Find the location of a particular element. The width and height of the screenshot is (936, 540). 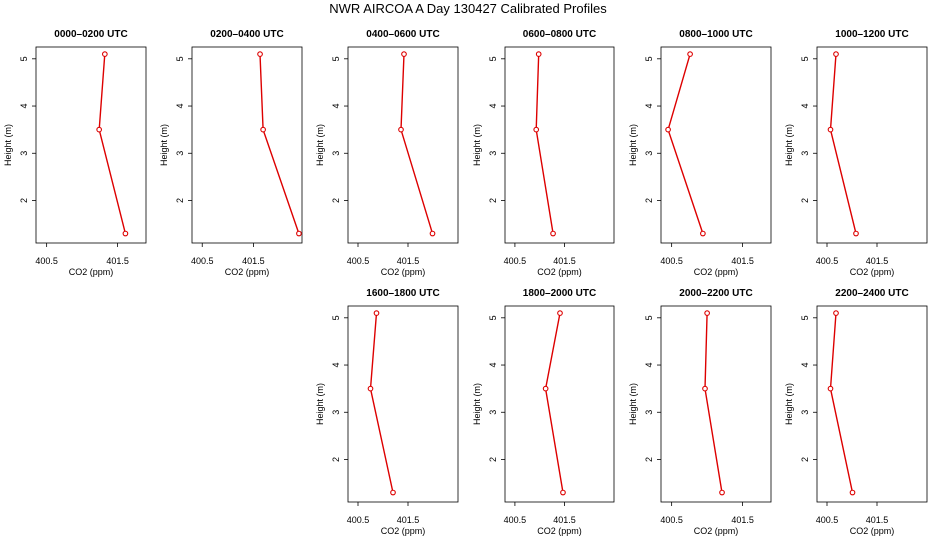

panel-title: 0000–0200 UTC is located at coordinates (90, 34).